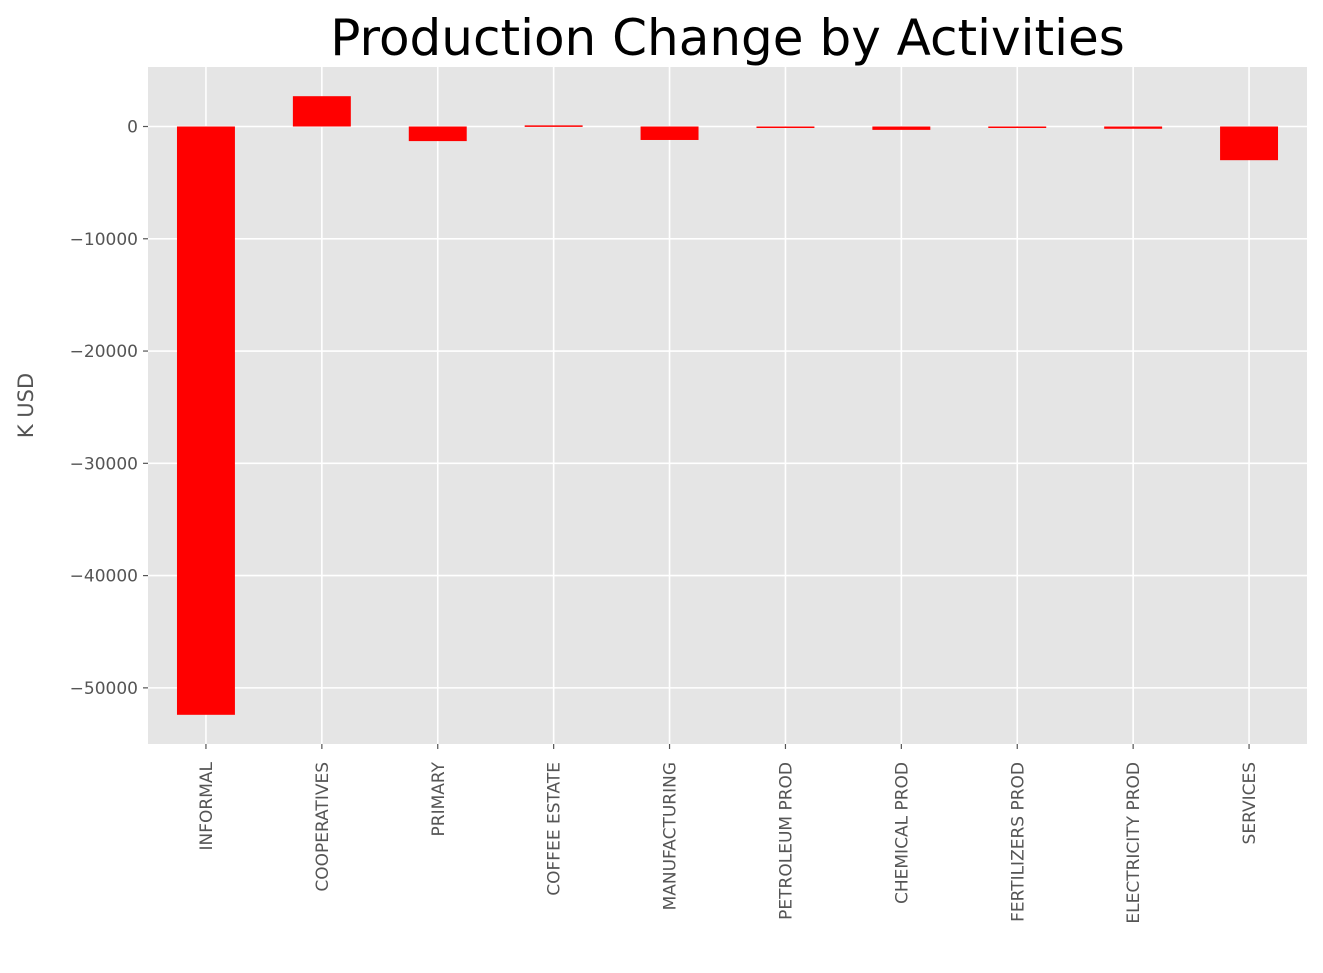 The image size is (1323, 973). Describe the element at coordinates (132, 128) in the screenshot. I see `y-tick-label: 0` at that location.